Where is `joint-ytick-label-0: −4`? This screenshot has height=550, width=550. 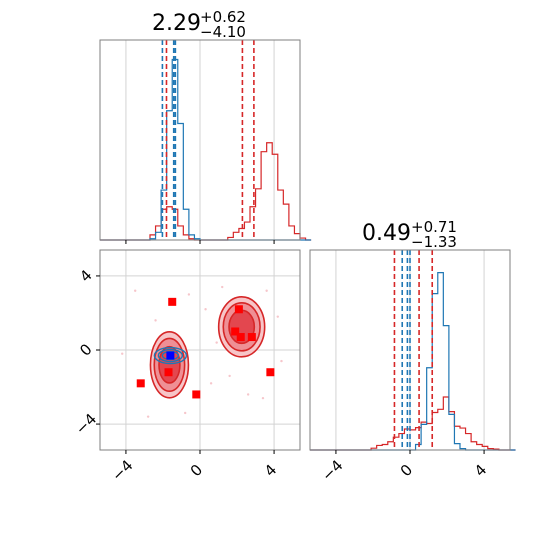
joint-ytick-label-0: −4 is located at coordinates (86, 424).